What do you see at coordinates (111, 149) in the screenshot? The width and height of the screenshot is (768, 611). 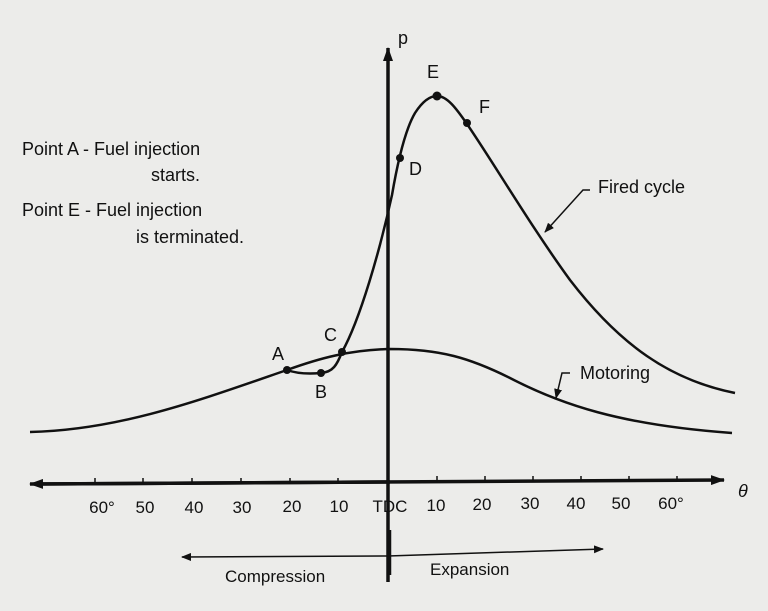 I see `note-line: Point A - Fuel injection` at bounding box center [111, 149].